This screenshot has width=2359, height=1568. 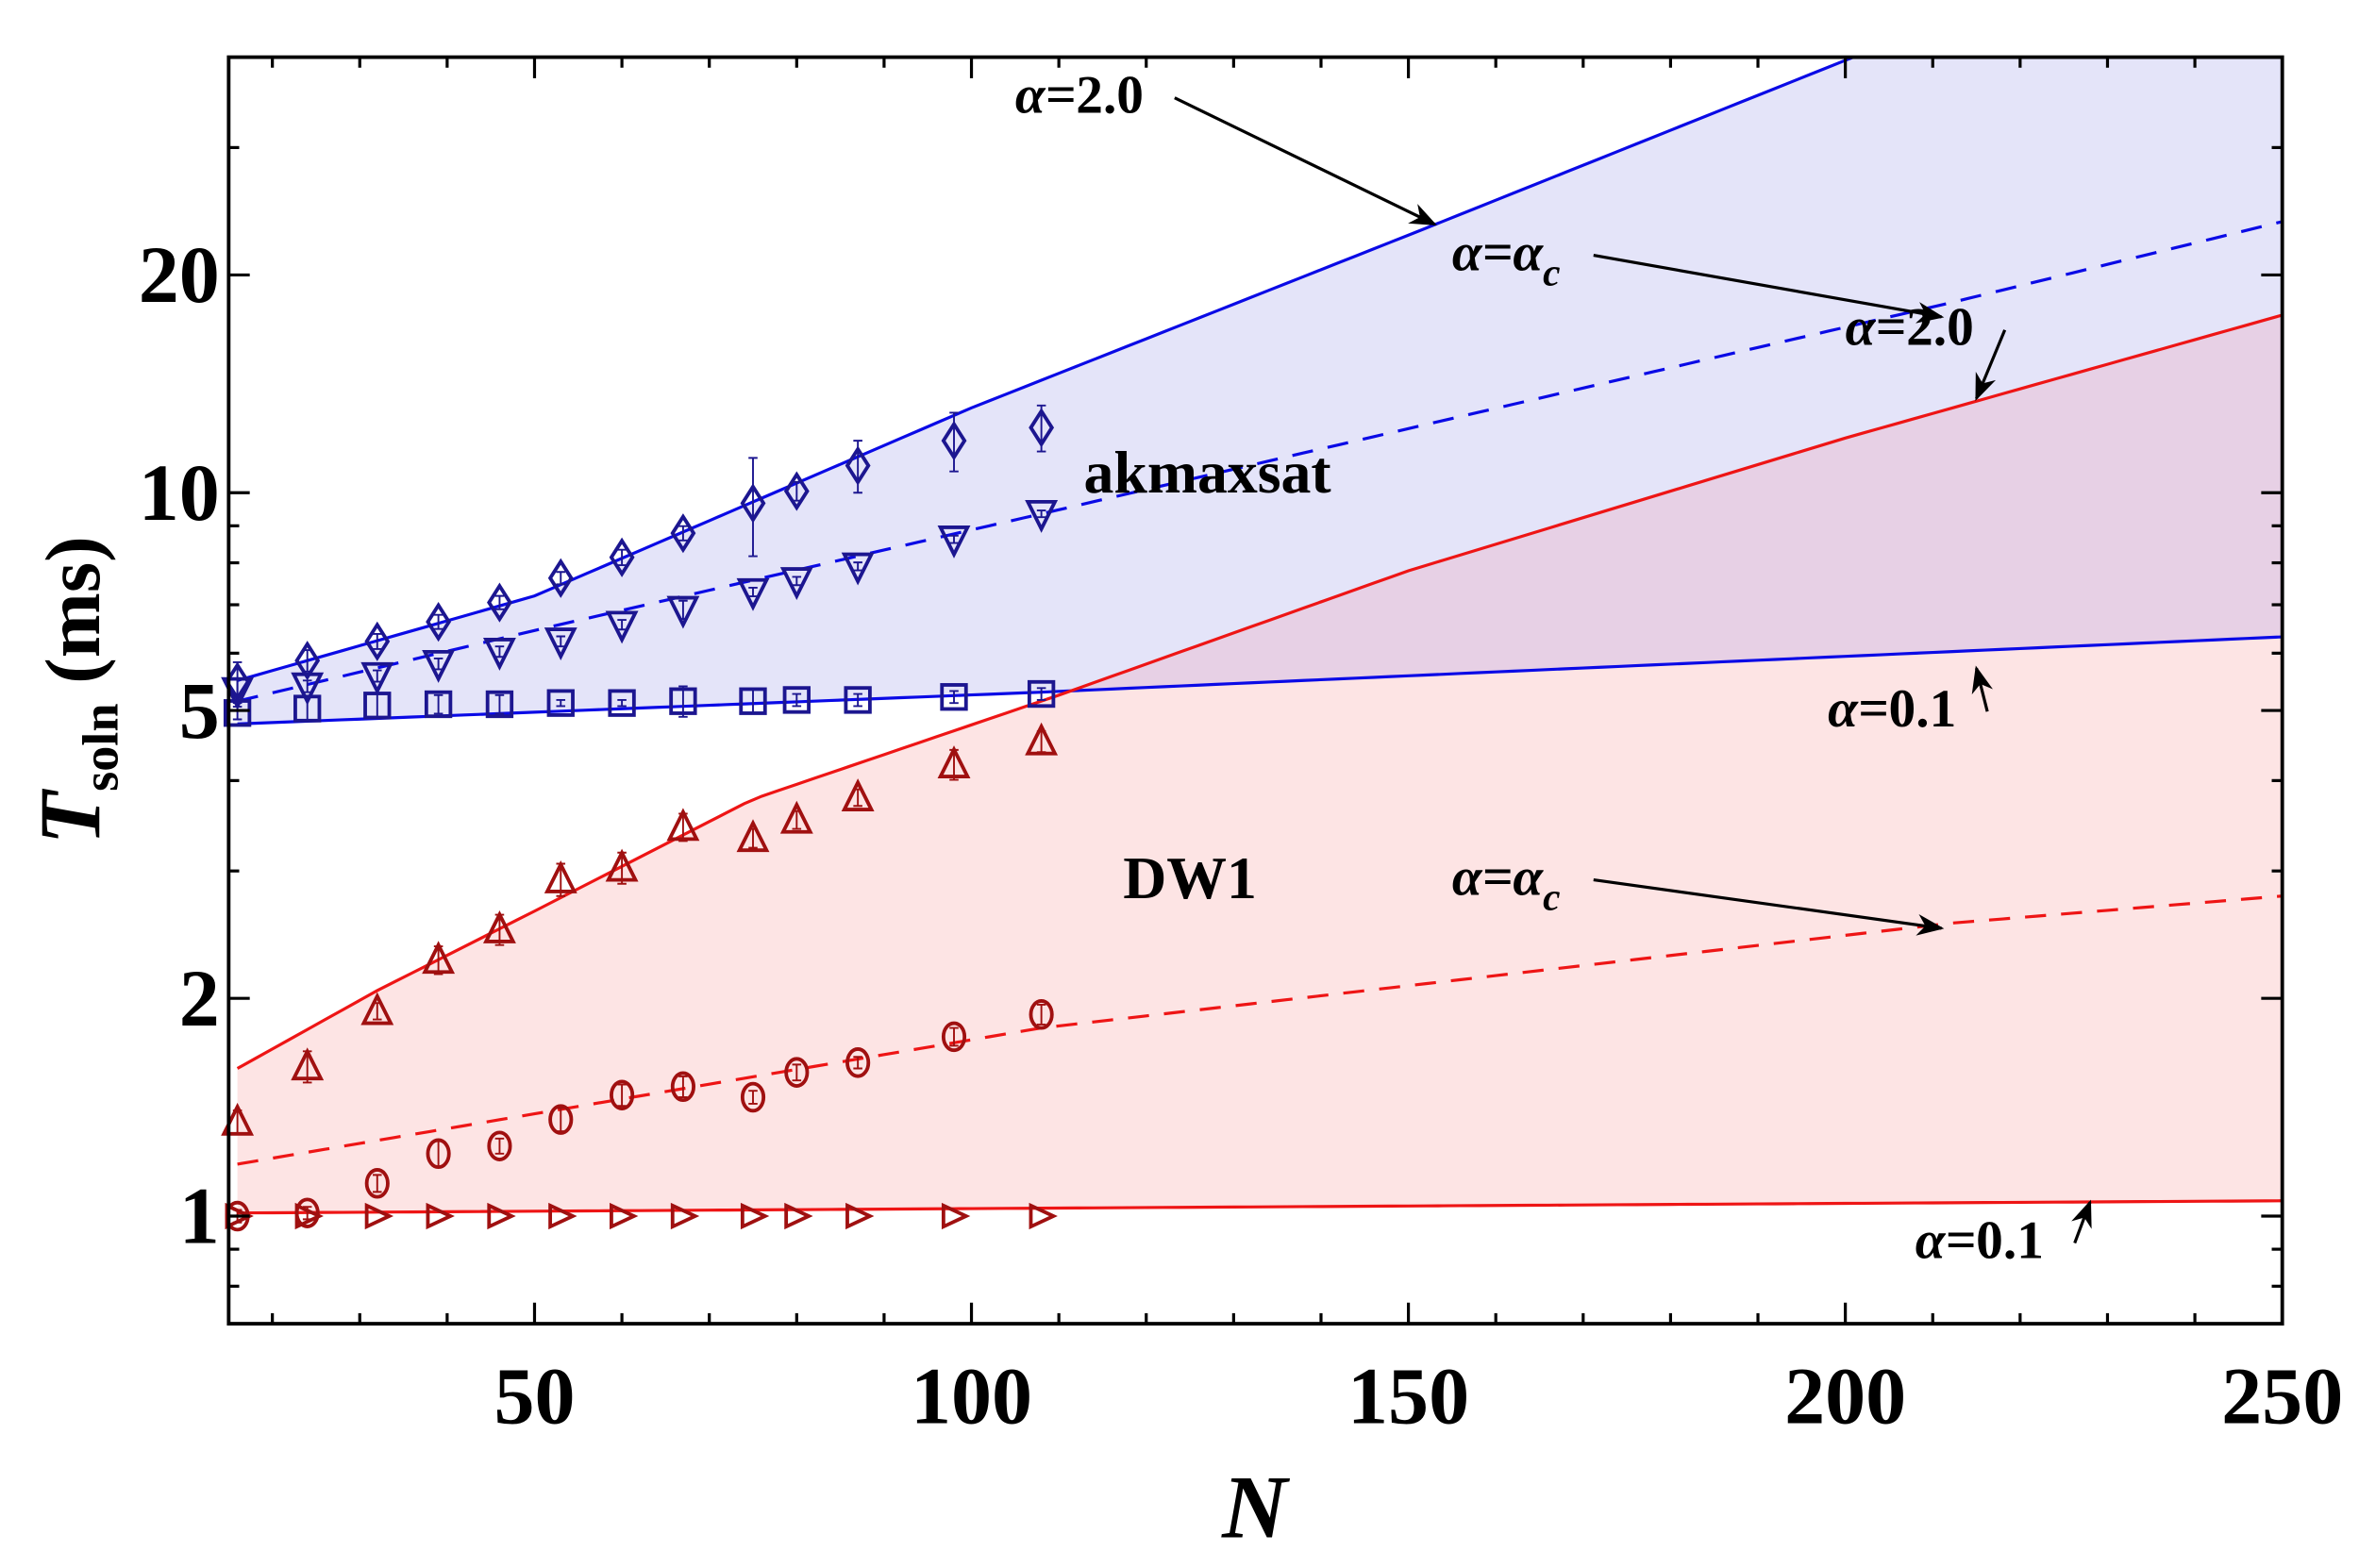 What do you see at coordinates (100, 748) in the screenshot?
I see `y-axis-label-sub: soln` at bounding box center [100, 748].